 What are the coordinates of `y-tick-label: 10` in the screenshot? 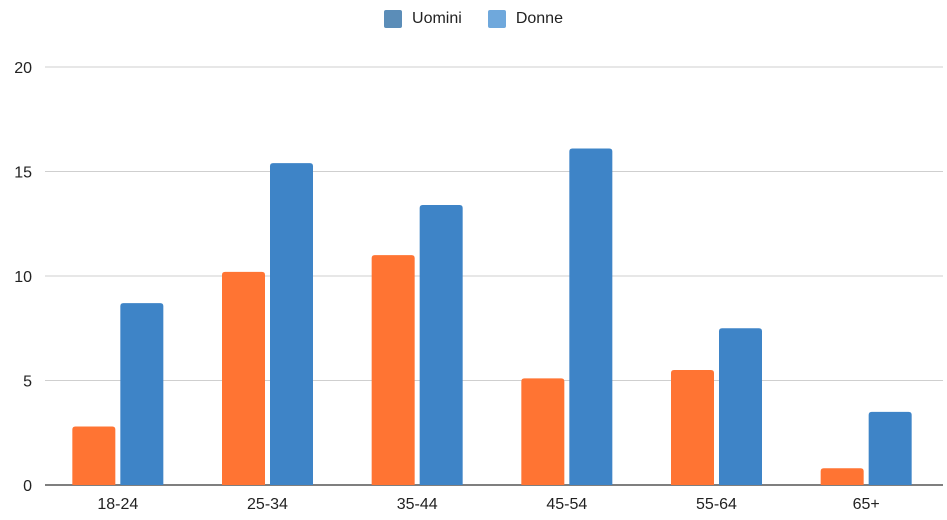 It's located at (23, 277).